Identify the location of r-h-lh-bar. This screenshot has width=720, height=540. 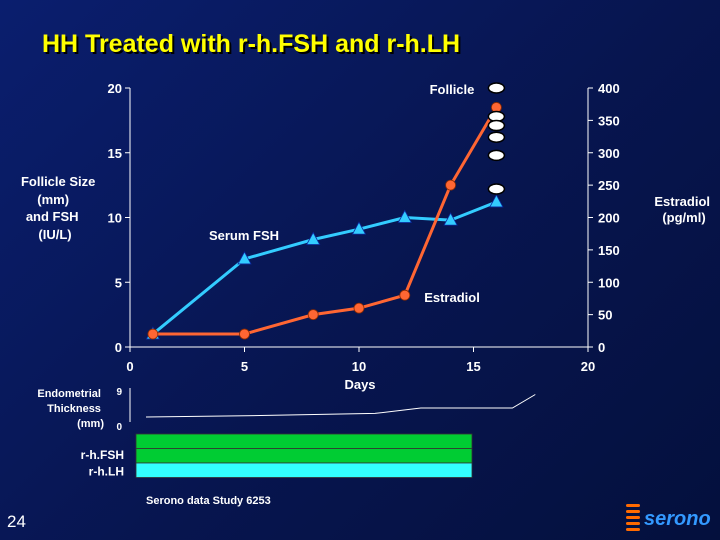
(304, 470).